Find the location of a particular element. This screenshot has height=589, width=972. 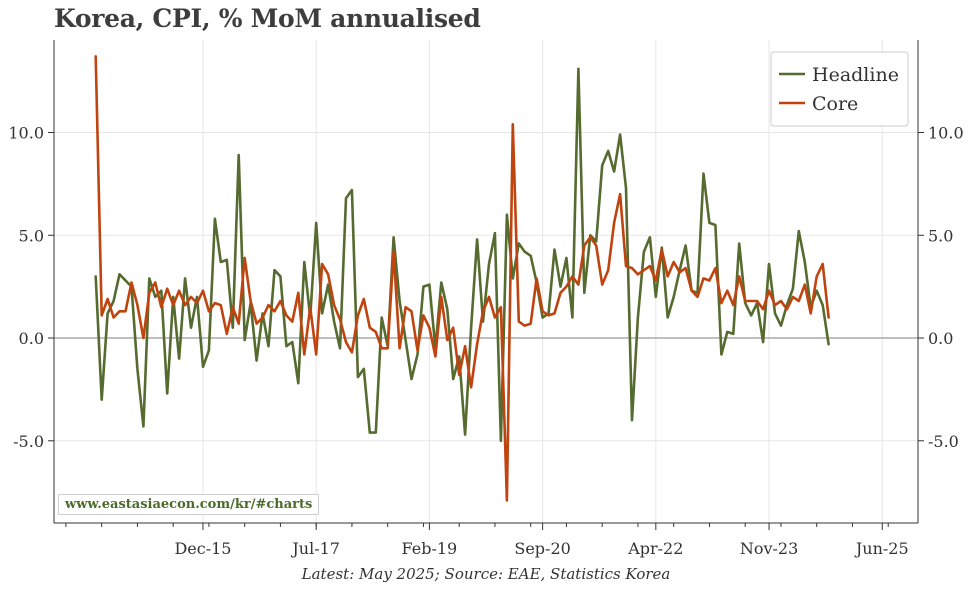

source-link: www.eastasiaecon.com/kr/#charts is located at coordinates (189, 504).